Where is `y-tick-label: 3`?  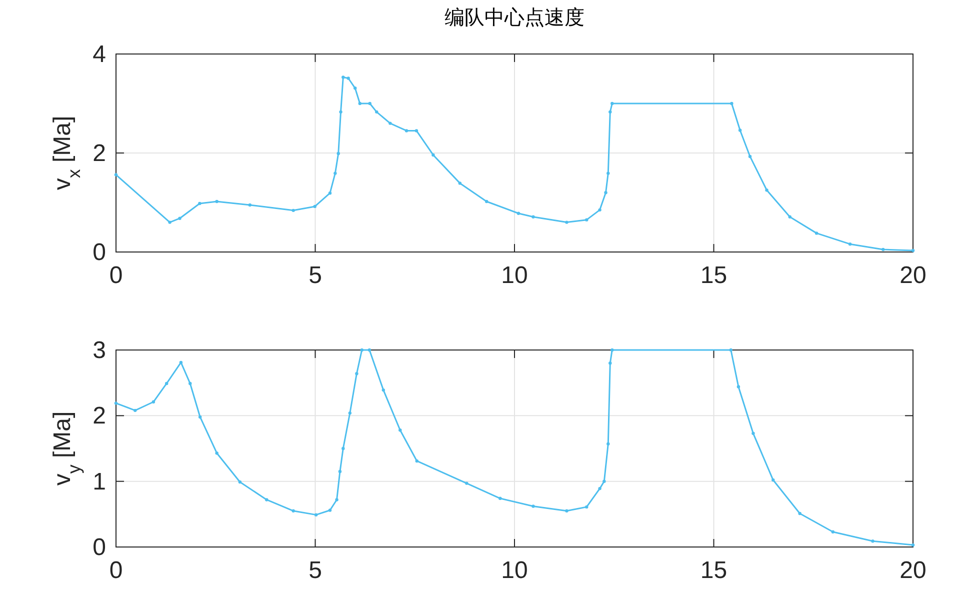 y-tick-label: 3 is located at coordinates (99, 350).